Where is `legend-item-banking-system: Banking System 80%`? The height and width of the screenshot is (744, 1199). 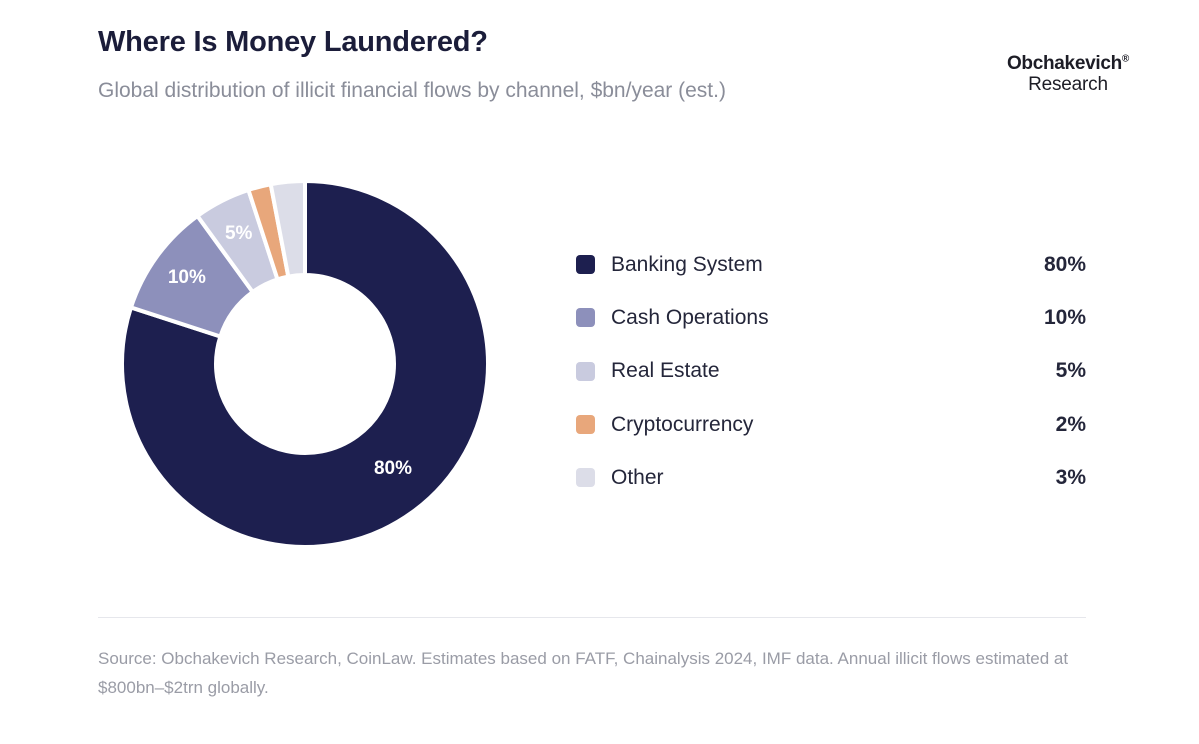
legend-item-banking-system: Banking System 80% is located at coordinates (831, 264).